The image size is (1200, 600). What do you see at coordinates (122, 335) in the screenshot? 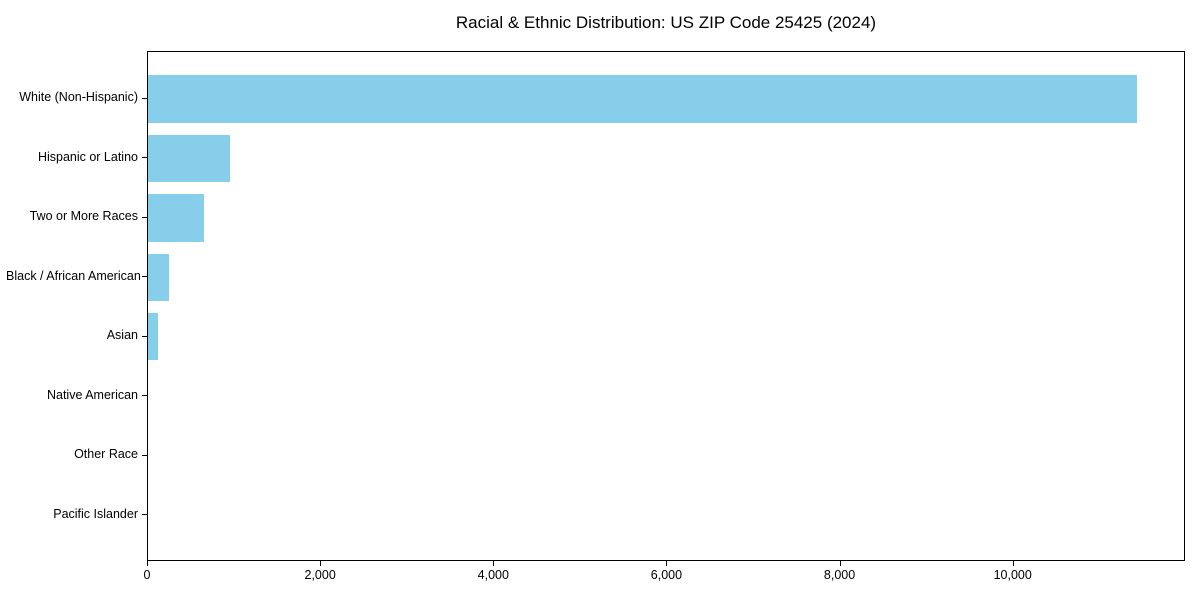
I see `y-tick-label: Asian` at bounding box center [122, 335].